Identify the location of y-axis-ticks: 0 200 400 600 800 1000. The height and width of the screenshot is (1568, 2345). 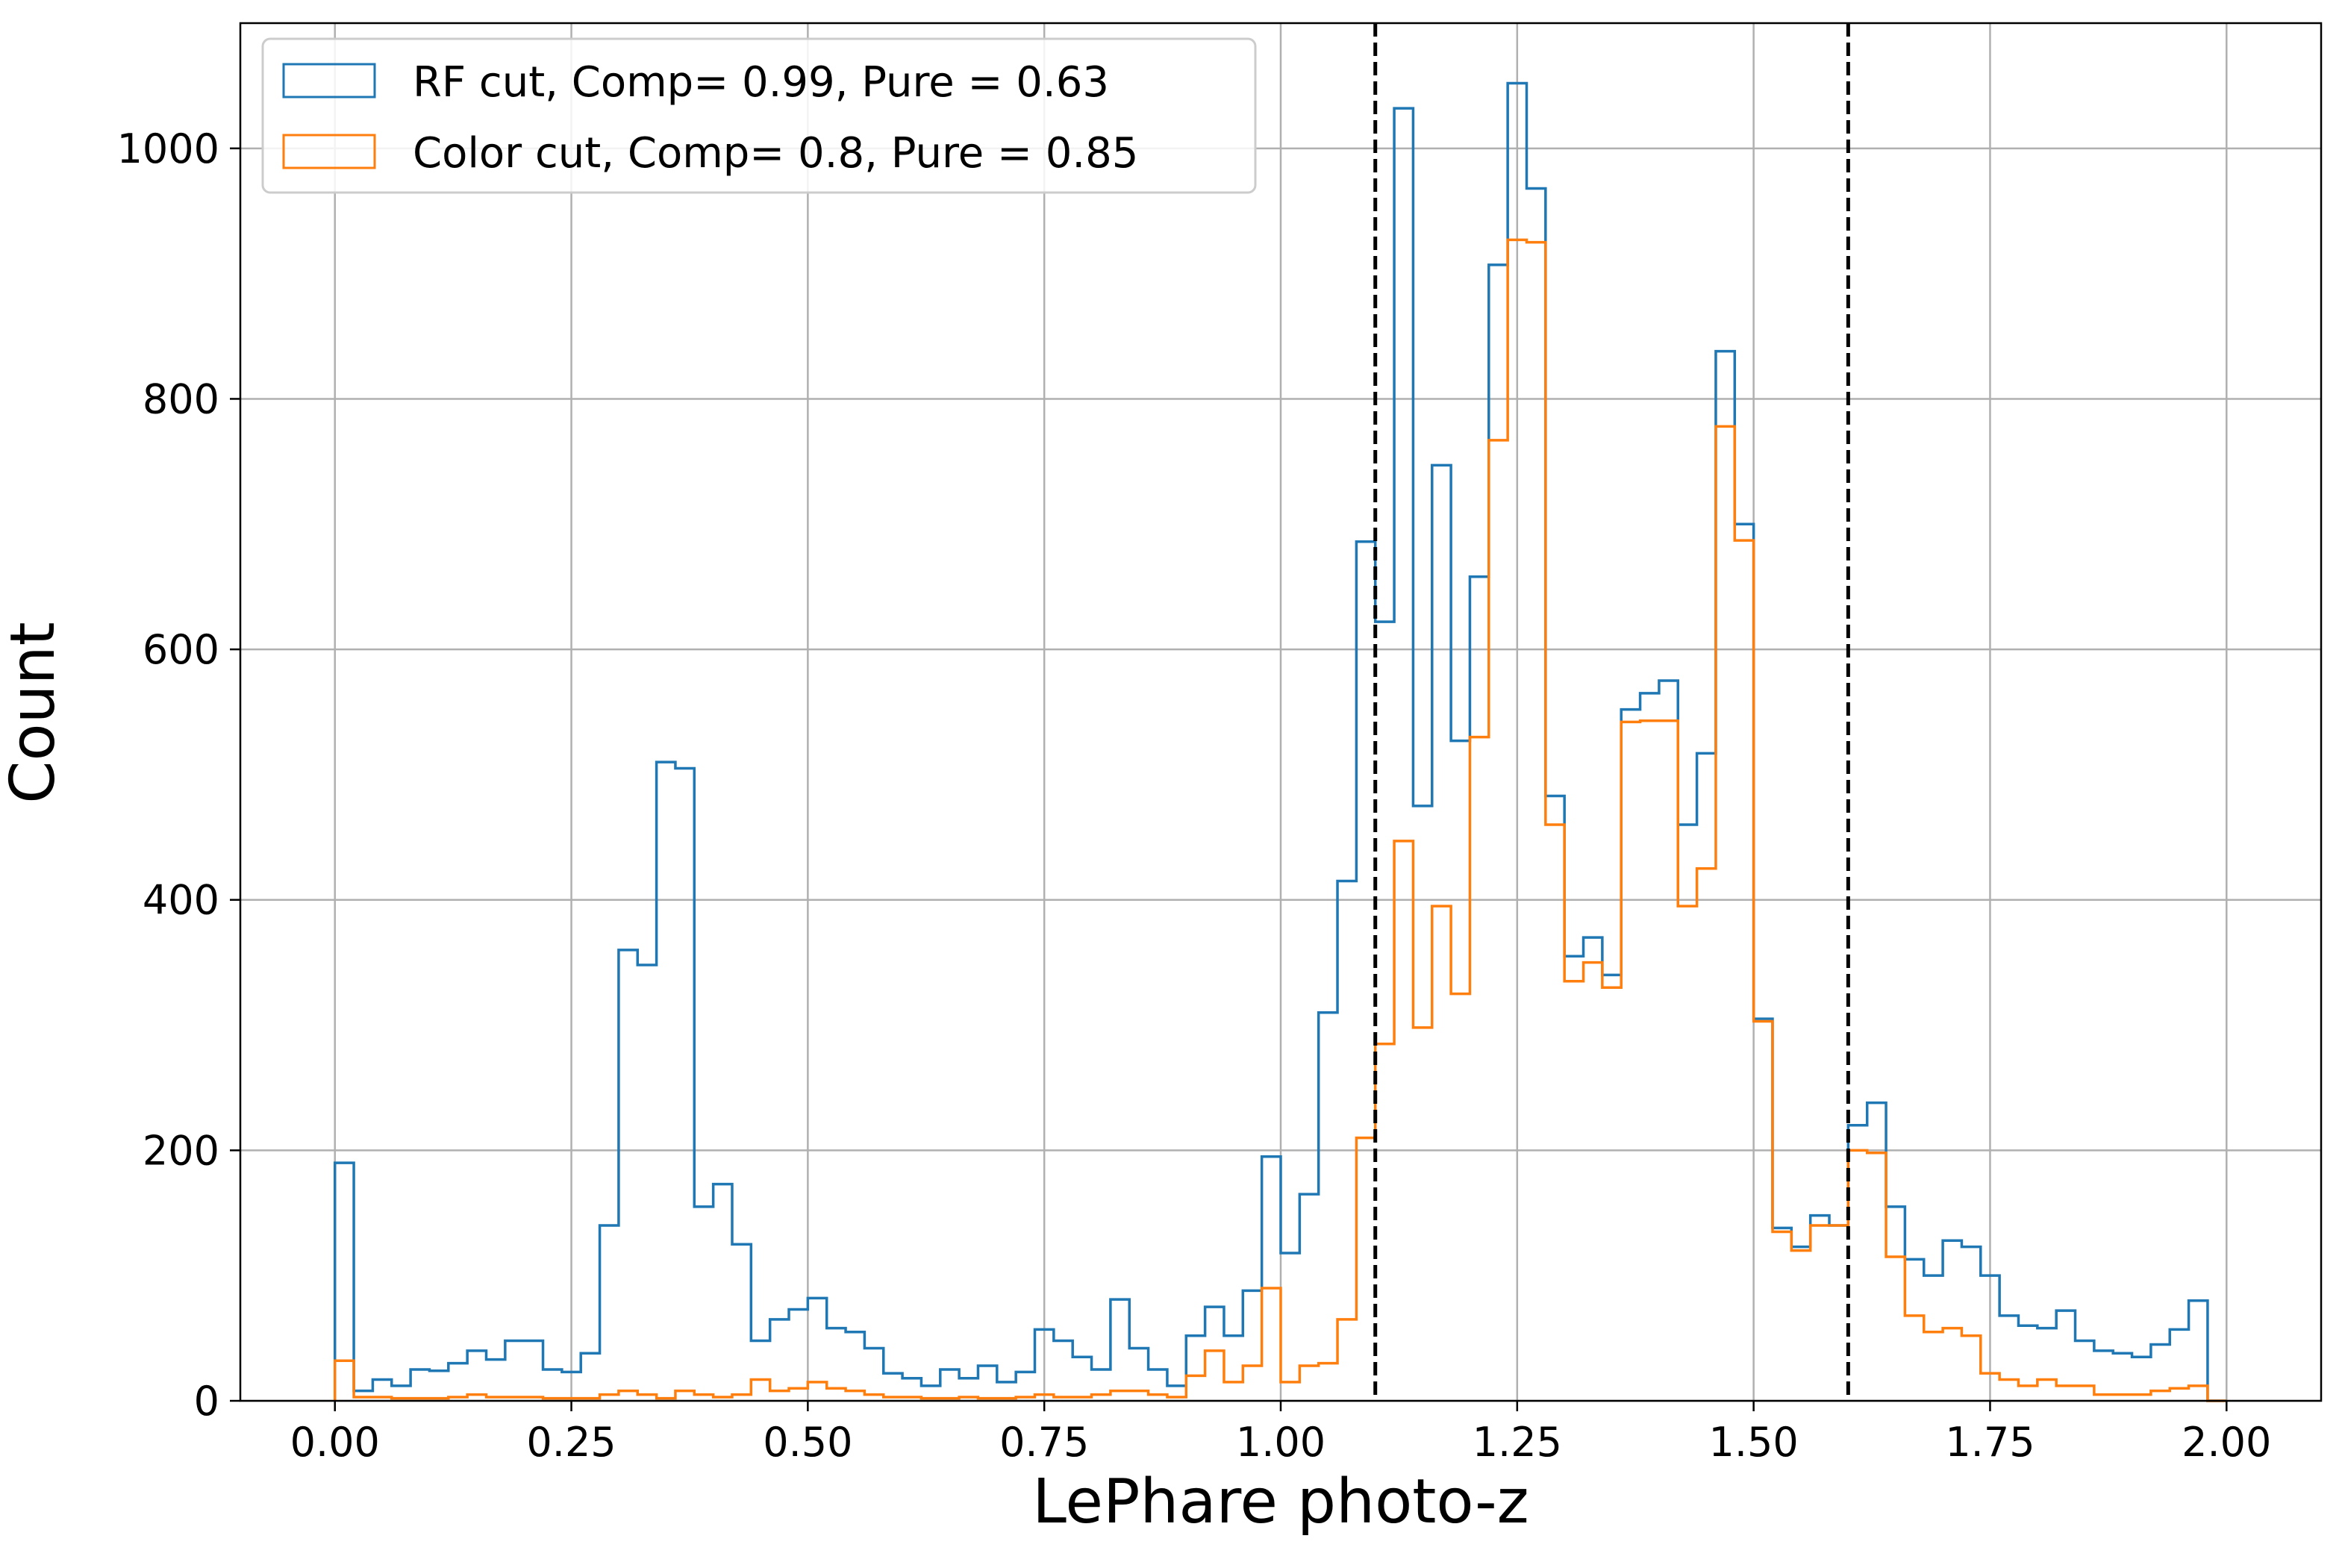
(178, 775).